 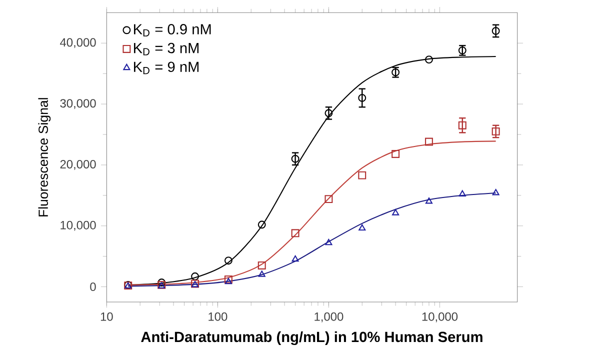 I want to click on x-tick-label: 10,000, so click(x=440, y=317).